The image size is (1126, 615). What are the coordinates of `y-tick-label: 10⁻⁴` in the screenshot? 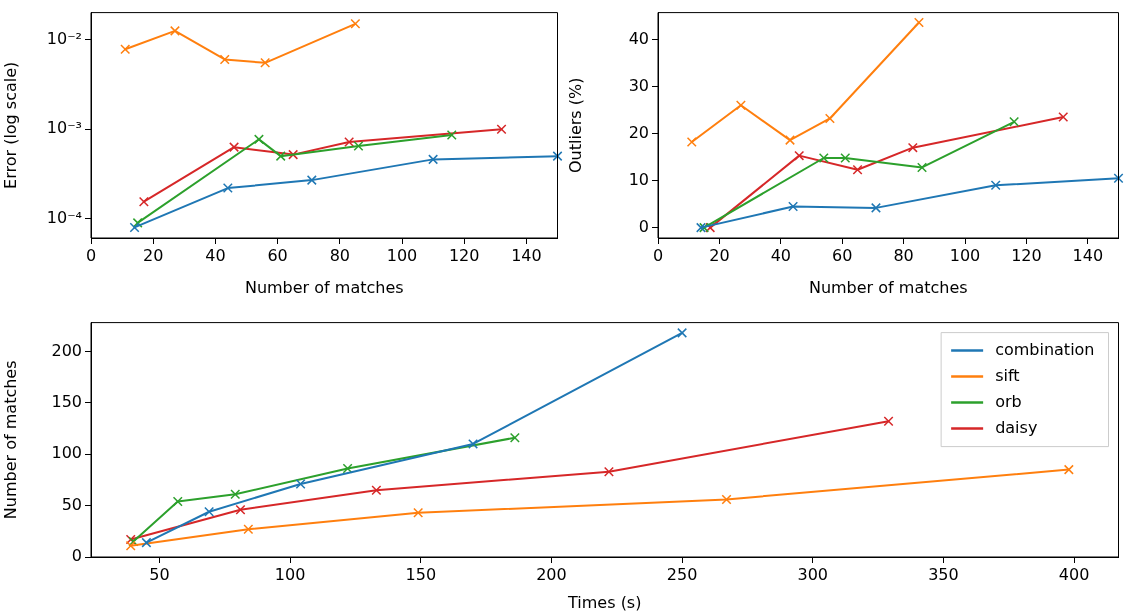 It's located at (64, 217).